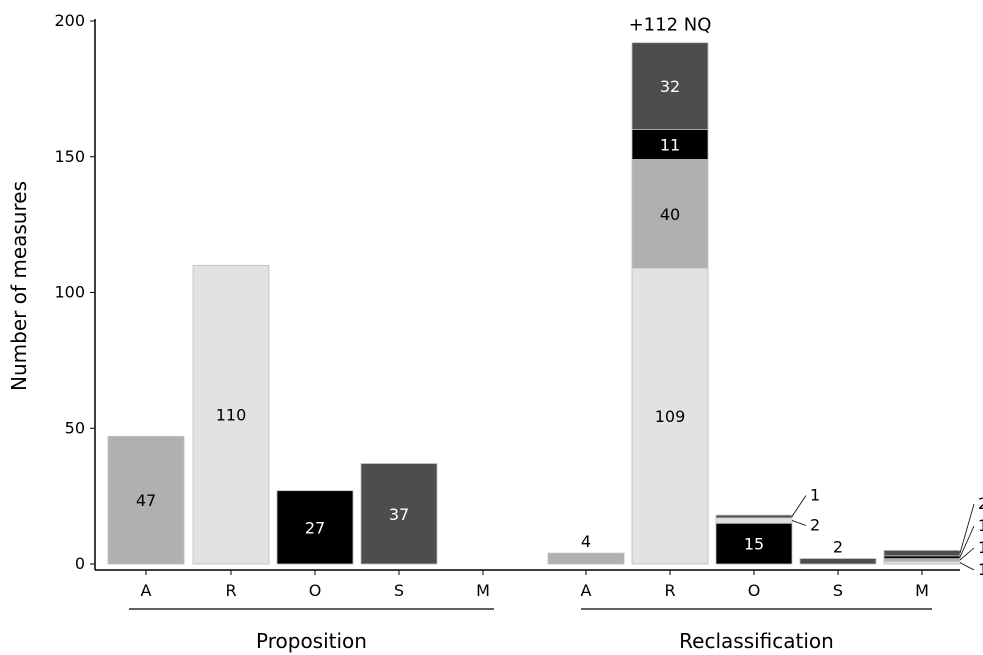  I want to click on y-axis-title: Number of measures, so click(19, 286).